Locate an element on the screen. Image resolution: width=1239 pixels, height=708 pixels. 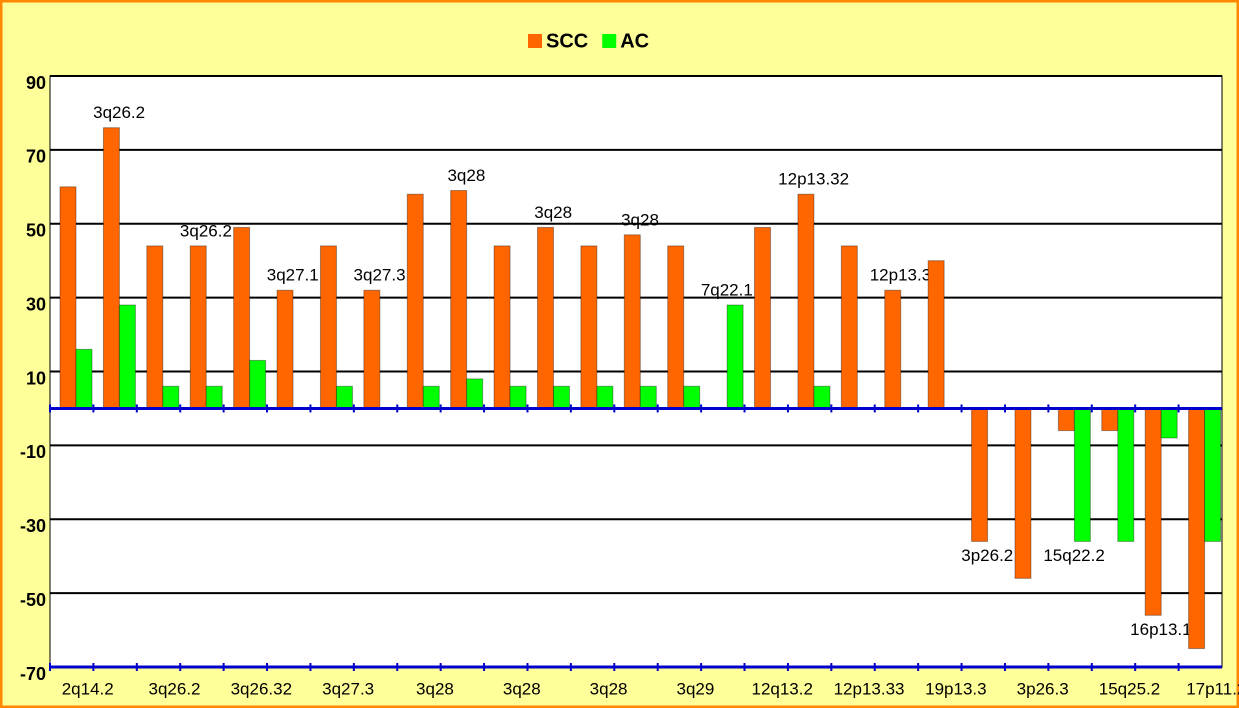
y-tick-label: 50 is located at coordinates (36, 231).